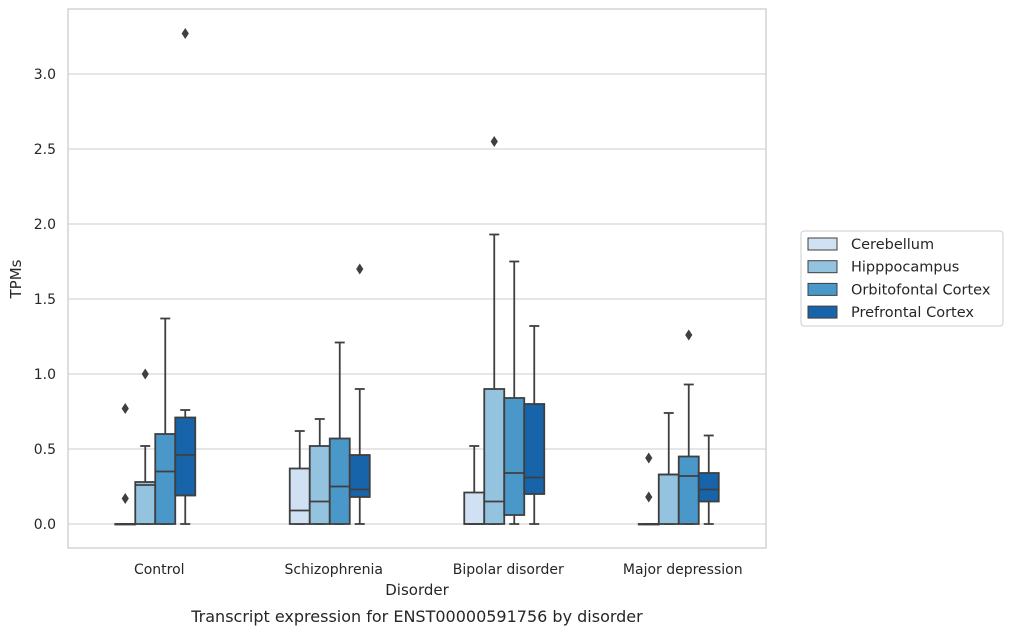 This screenshot has height=638, width=1014. What do you see at coordinates (45, 300) in the screenshot?
I see `y-tick-label: 1.5` at bounding box center [45, 300].